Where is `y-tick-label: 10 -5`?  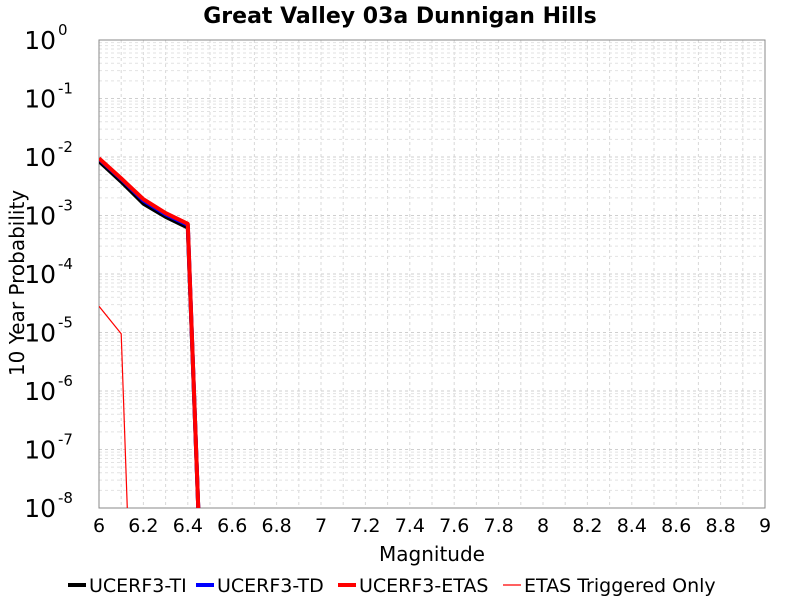 y-tick-label: 10 -5 is located at coordinates (48, 331).